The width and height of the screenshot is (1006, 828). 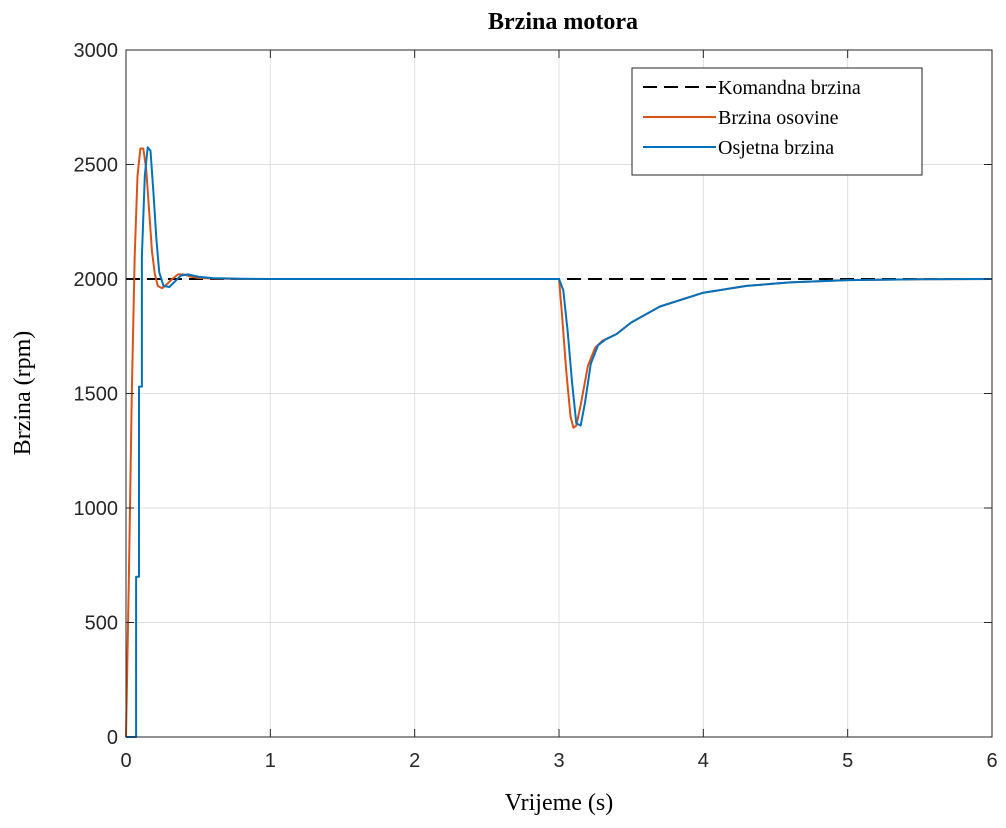 What do you see at coordinates (101, 624) in the screenshot?
I see `y-tick-label: 500` at bounding box center [101, 624].